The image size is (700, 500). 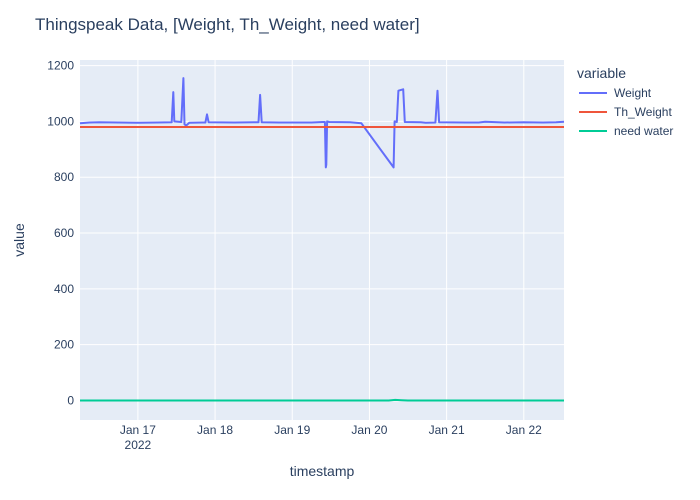 What do you see at coordinates (138, 445) in the screenshot?
I see `x-tick-sublabel: 2022` at bounding box center [138, 445].